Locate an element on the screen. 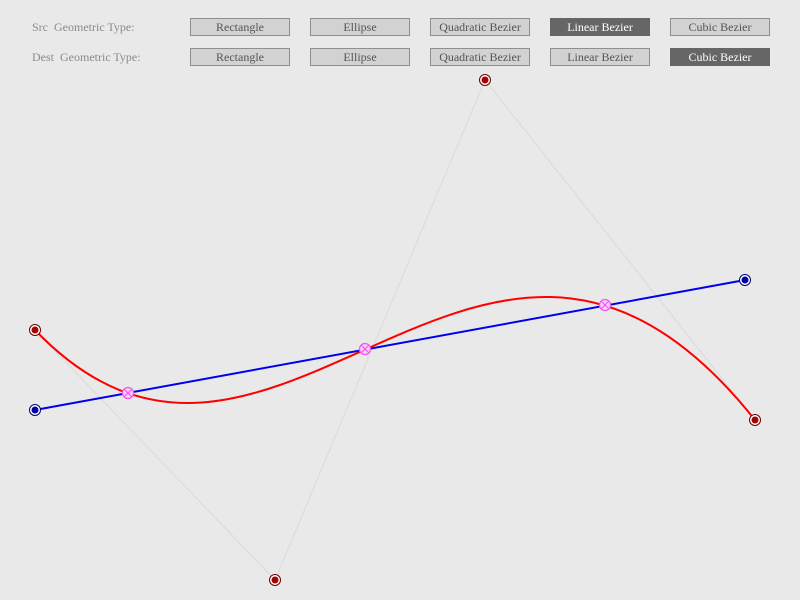 Image resolution: width=800 pixels, height=600 pixels. dest-type-label: Dest Geometric Type: is located at coordinates (86, 57).